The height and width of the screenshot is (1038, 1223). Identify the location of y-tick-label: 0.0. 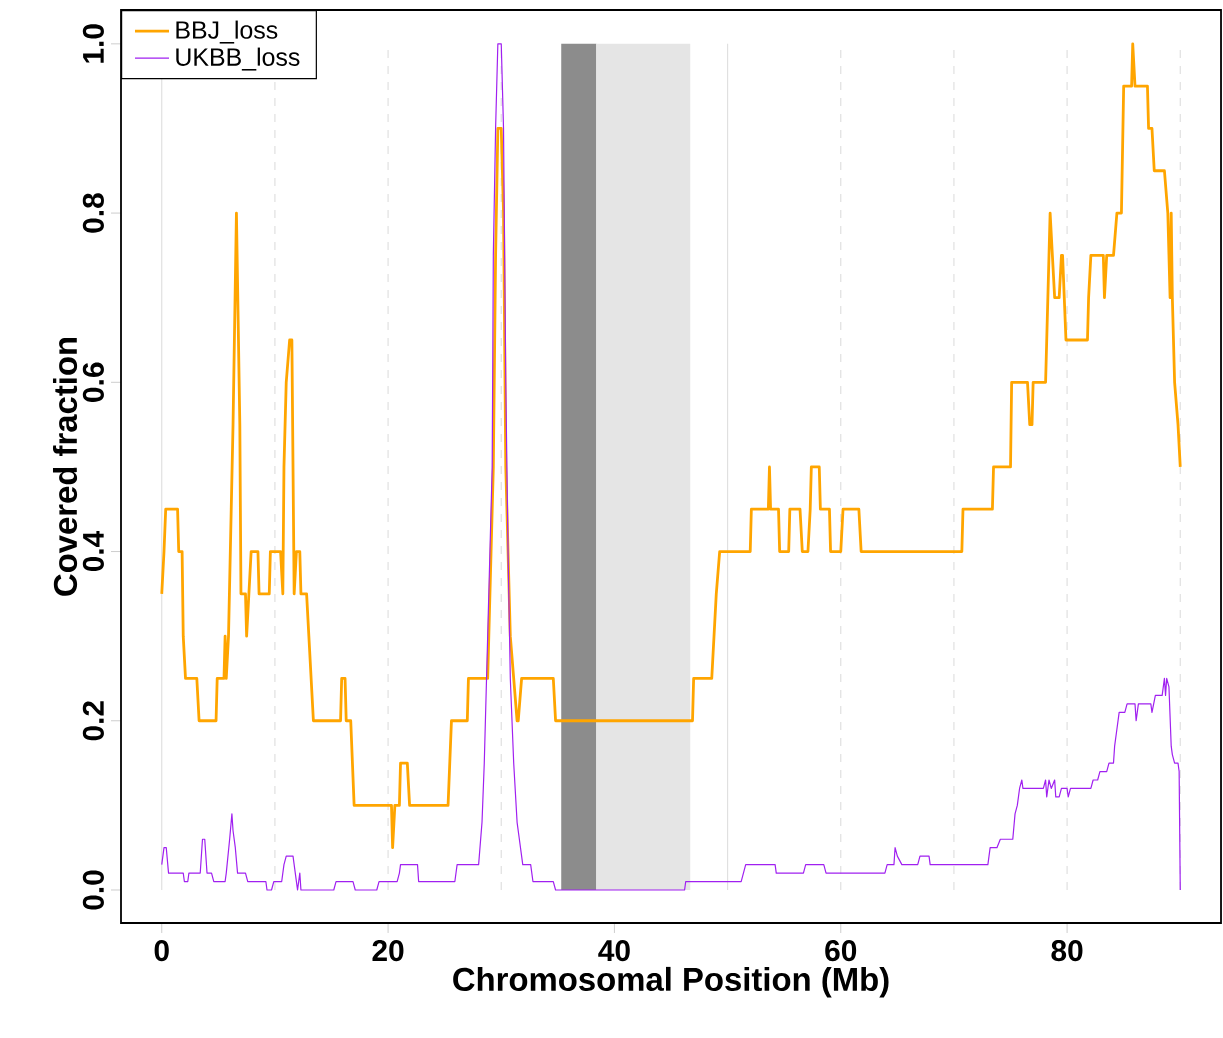
(93, 890).